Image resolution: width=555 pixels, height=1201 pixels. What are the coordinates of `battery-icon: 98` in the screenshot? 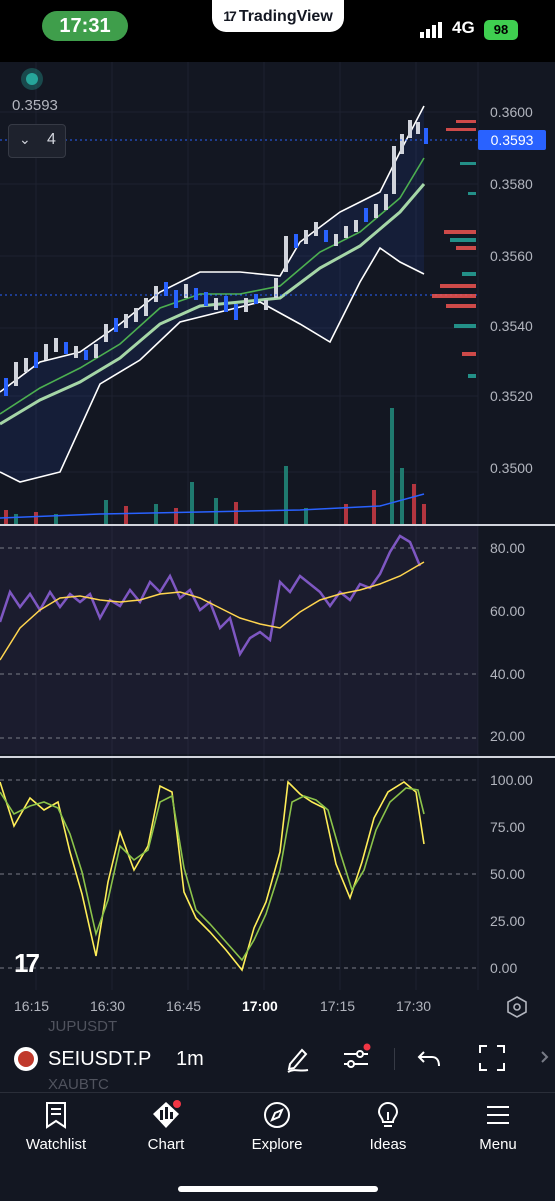 It's located at (501, 30).